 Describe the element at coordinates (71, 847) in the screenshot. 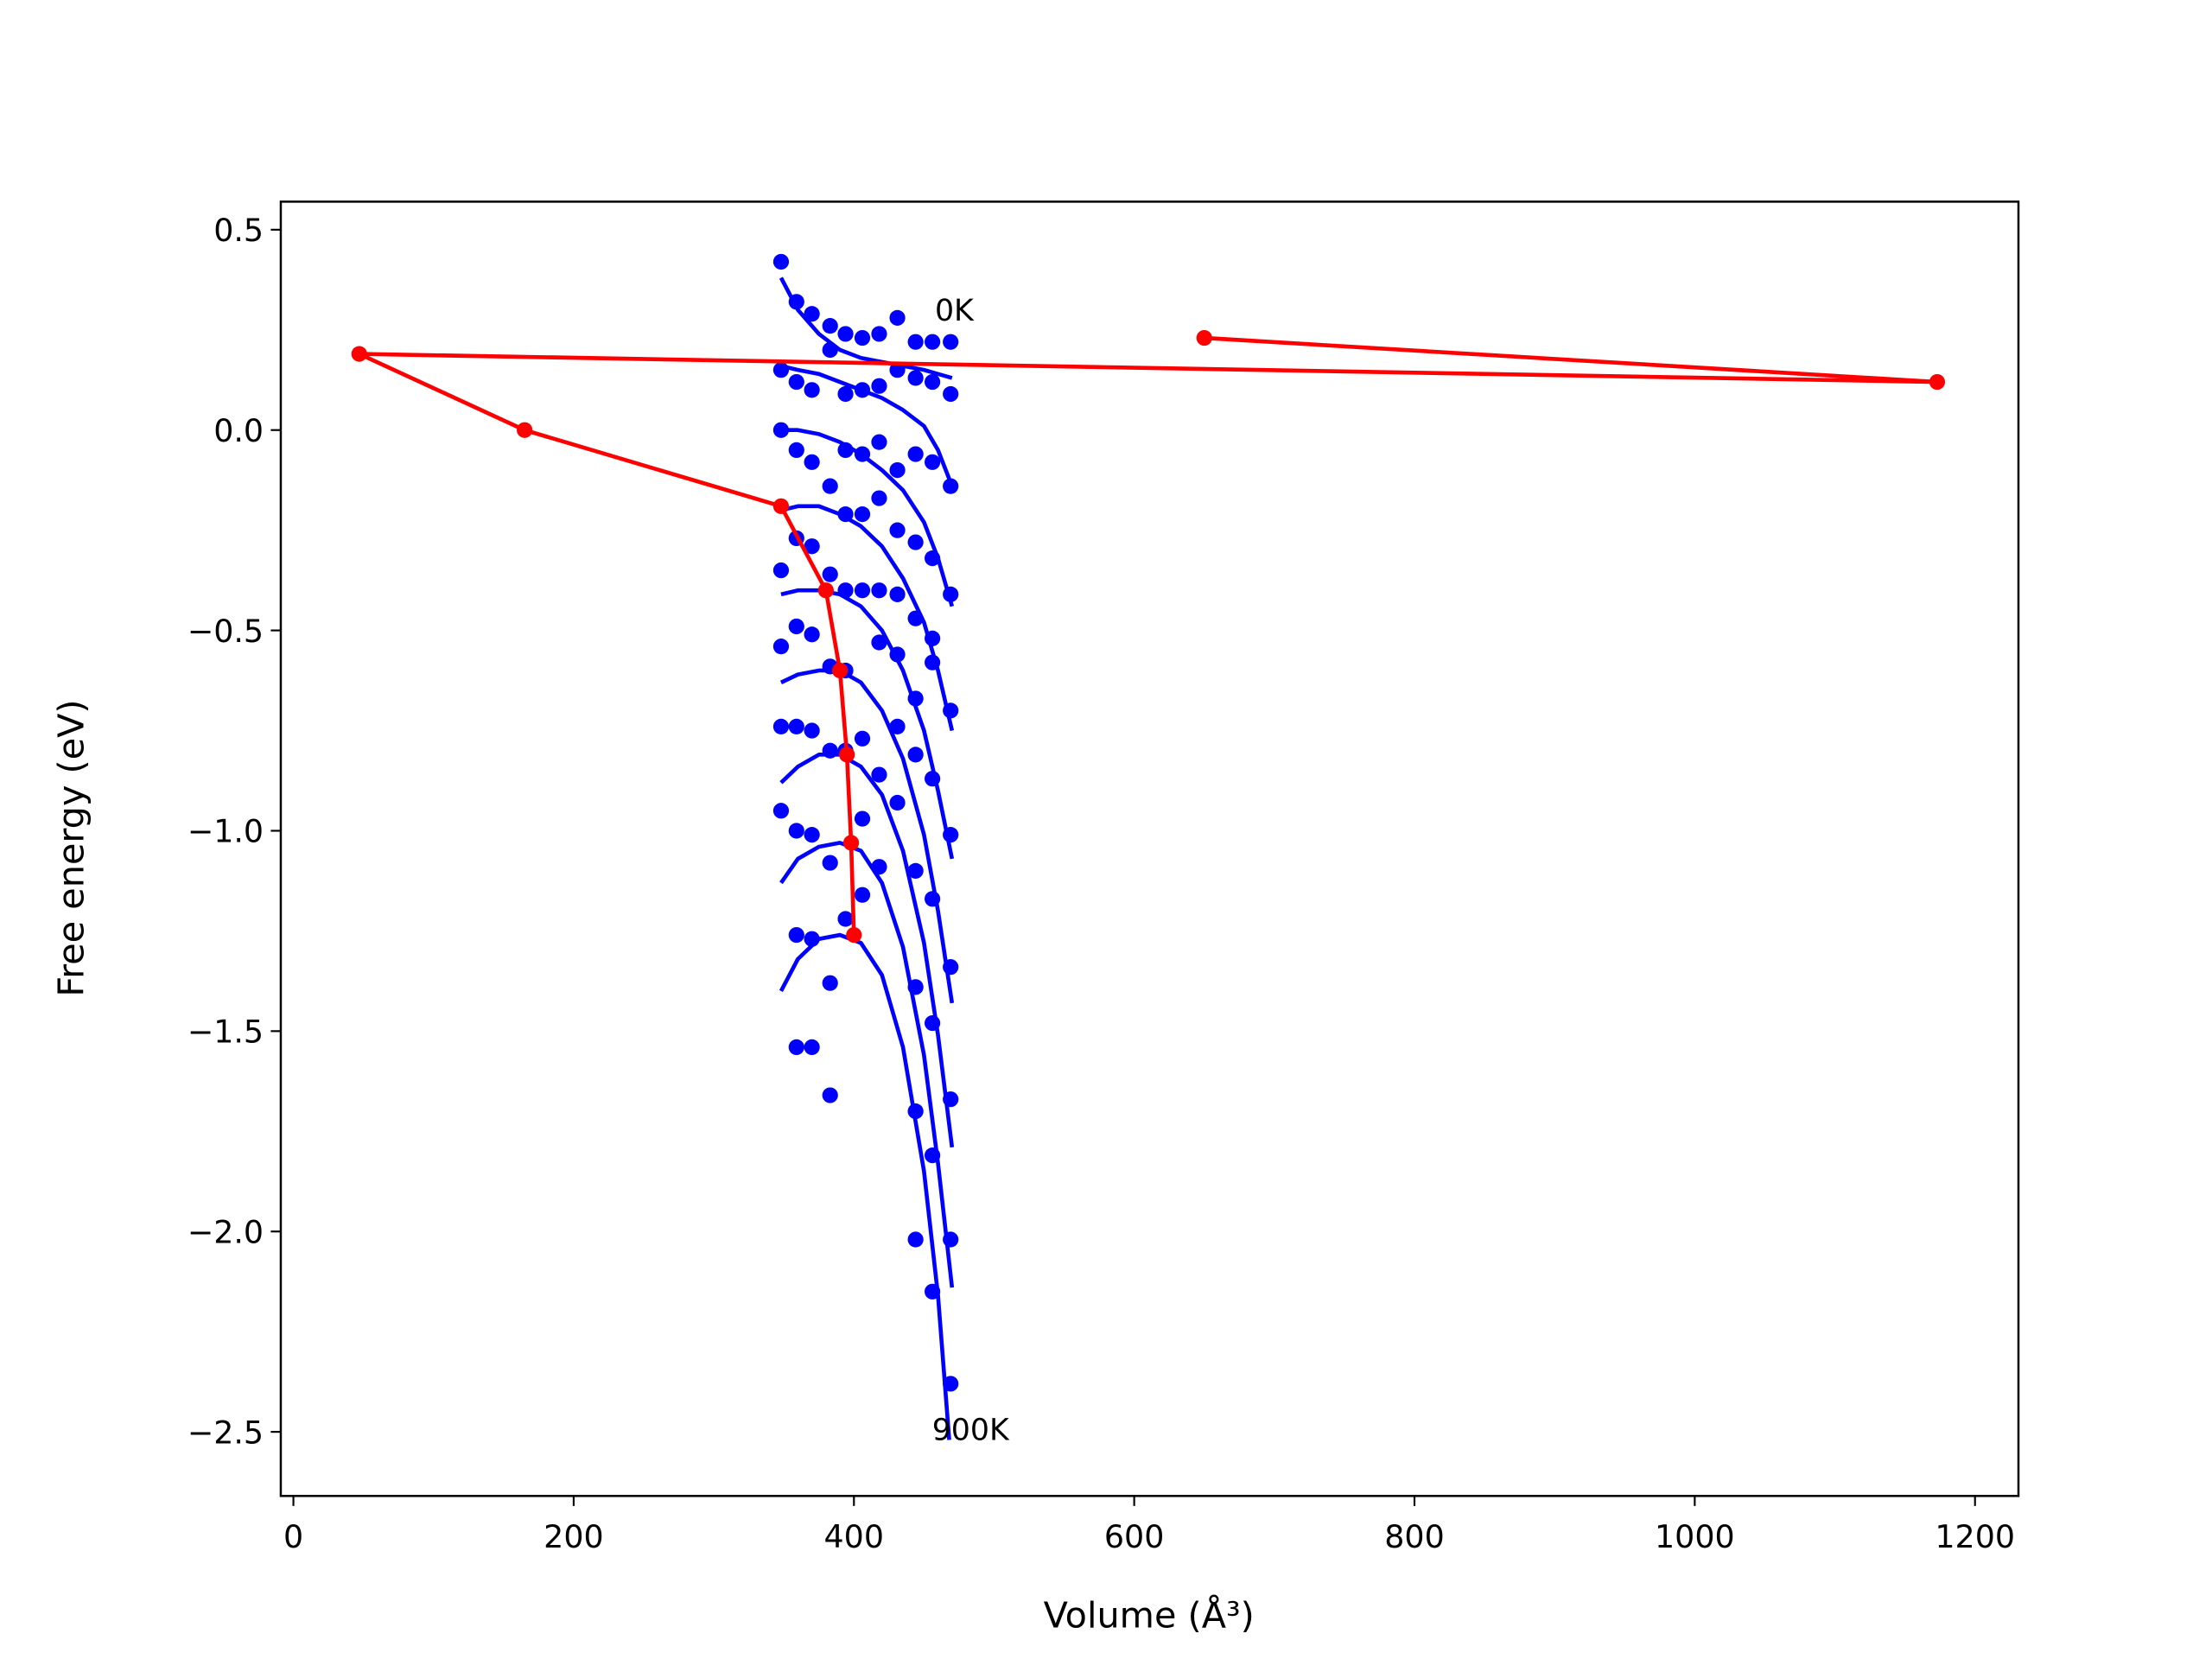

I see `y-axis-label: Free energy (eV)` at that location.